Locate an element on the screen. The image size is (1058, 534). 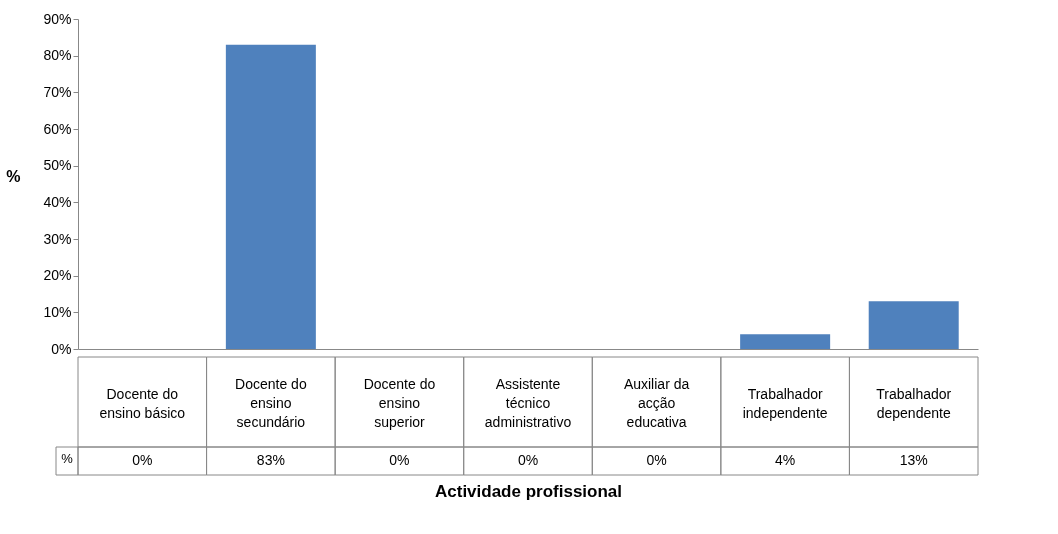
x-tick-label: Docente do ensino básico is located at coordinates (142, 403).